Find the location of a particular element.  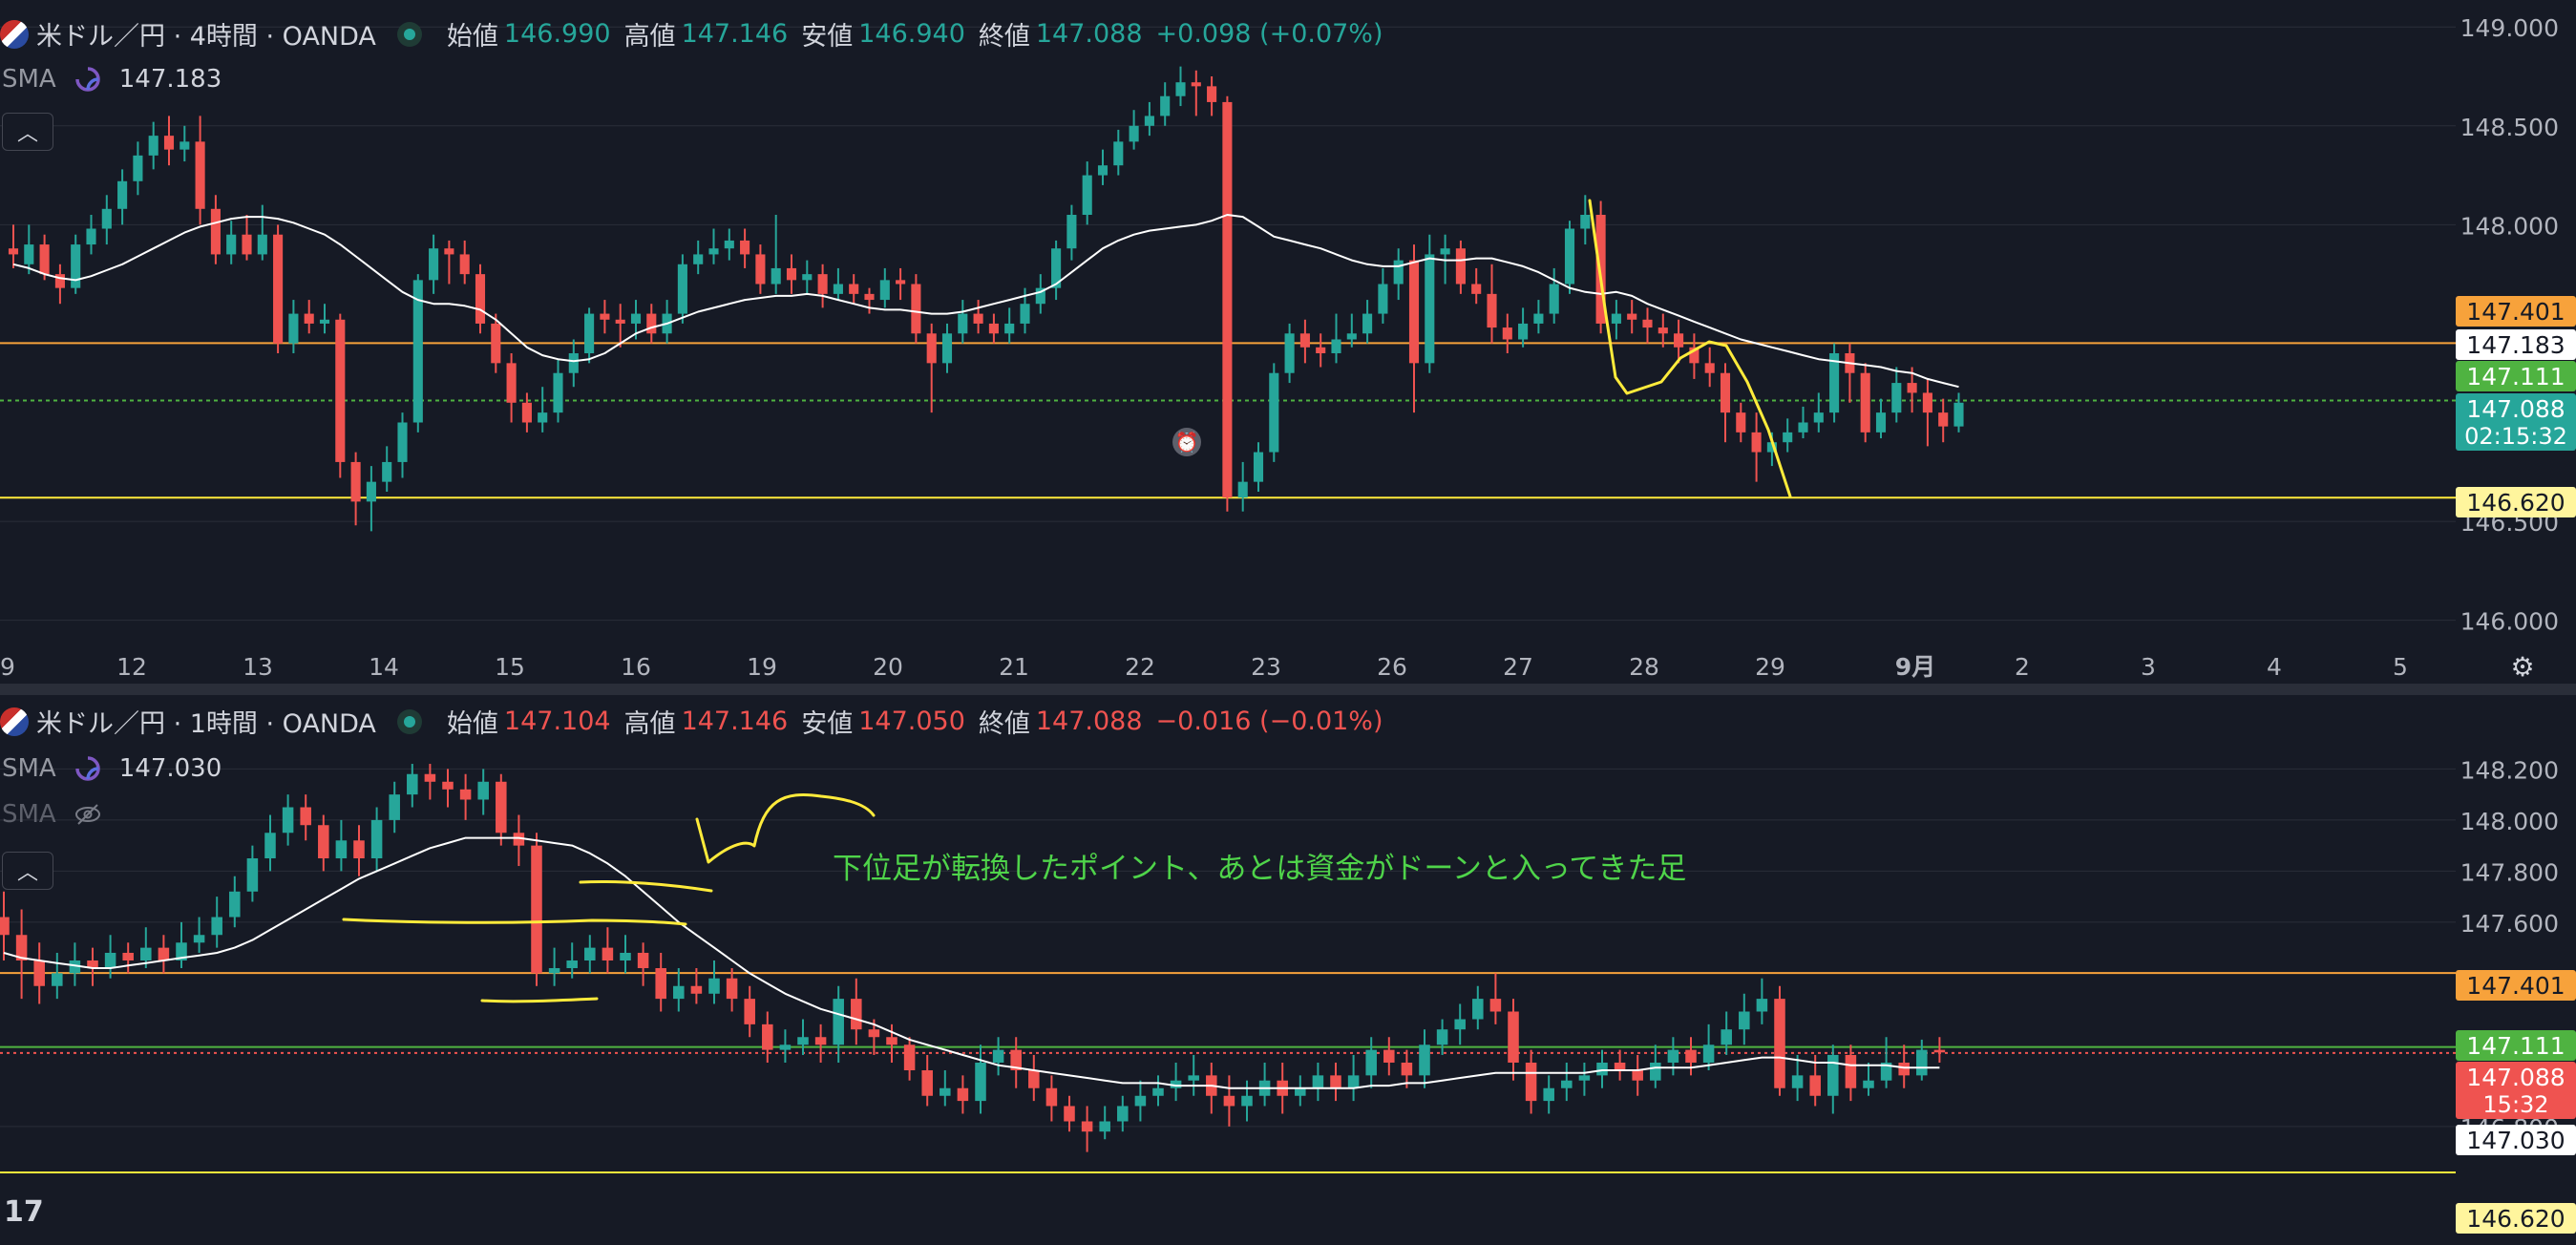

pane-divider is located at coordinates (1288, 689).